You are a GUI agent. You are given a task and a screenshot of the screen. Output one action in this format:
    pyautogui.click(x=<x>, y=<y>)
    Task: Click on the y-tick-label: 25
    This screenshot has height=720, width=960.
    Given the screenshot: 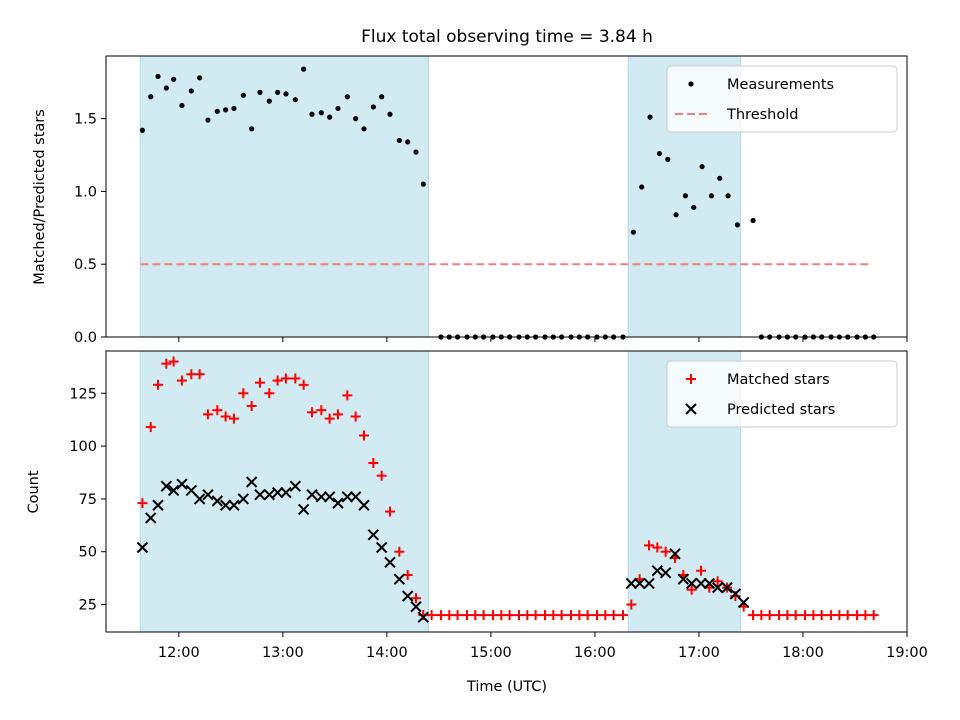 What is the action you would take?
    pyautogui.click(x=88, y=606)
    